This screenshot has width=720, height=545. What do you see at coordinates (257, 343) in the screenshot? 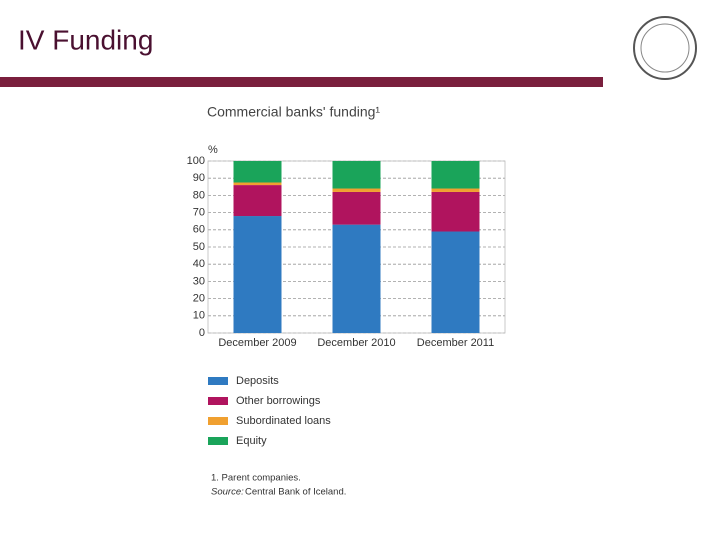
I see `x-tick-label: December 2009` at bounding box center [257, 343].